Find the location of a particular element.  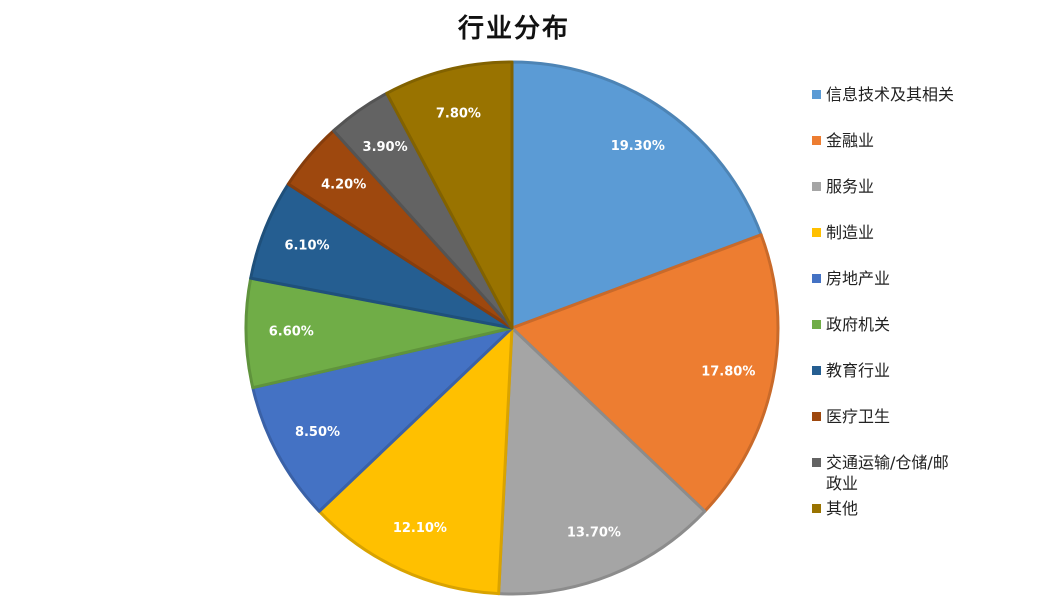

data-label: 8.50% is located at coordinates (317, 432).